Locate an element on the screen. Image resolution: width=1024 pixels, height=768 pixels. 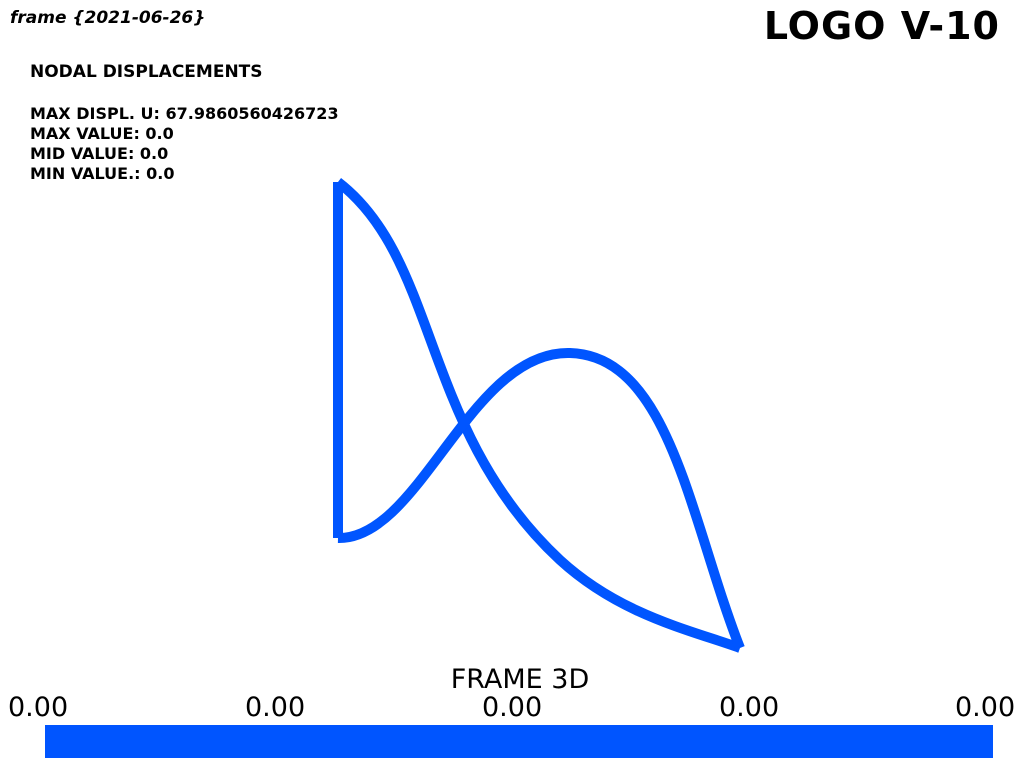
max-value-text: MAX VALUE: 0.0 is located at coordinates (102, 133).